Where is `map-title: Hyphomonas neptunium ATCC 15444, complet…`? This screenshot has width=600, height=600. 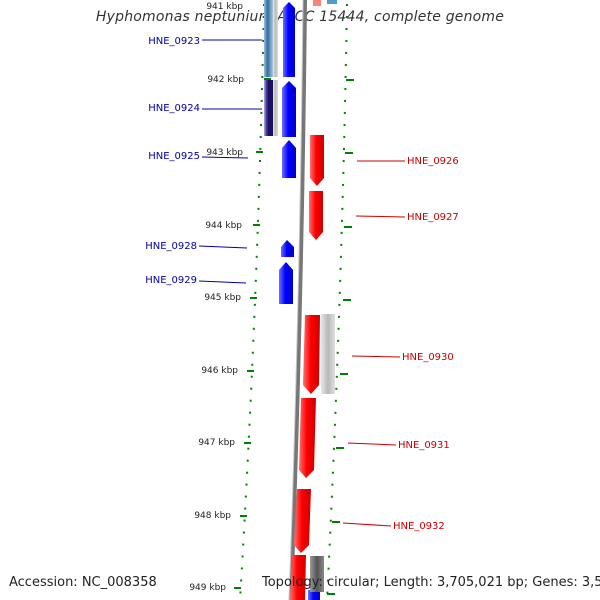
map-title: Hyphomonas neptunium ATCC 15444, complet… is located at coordinates (300, 17).